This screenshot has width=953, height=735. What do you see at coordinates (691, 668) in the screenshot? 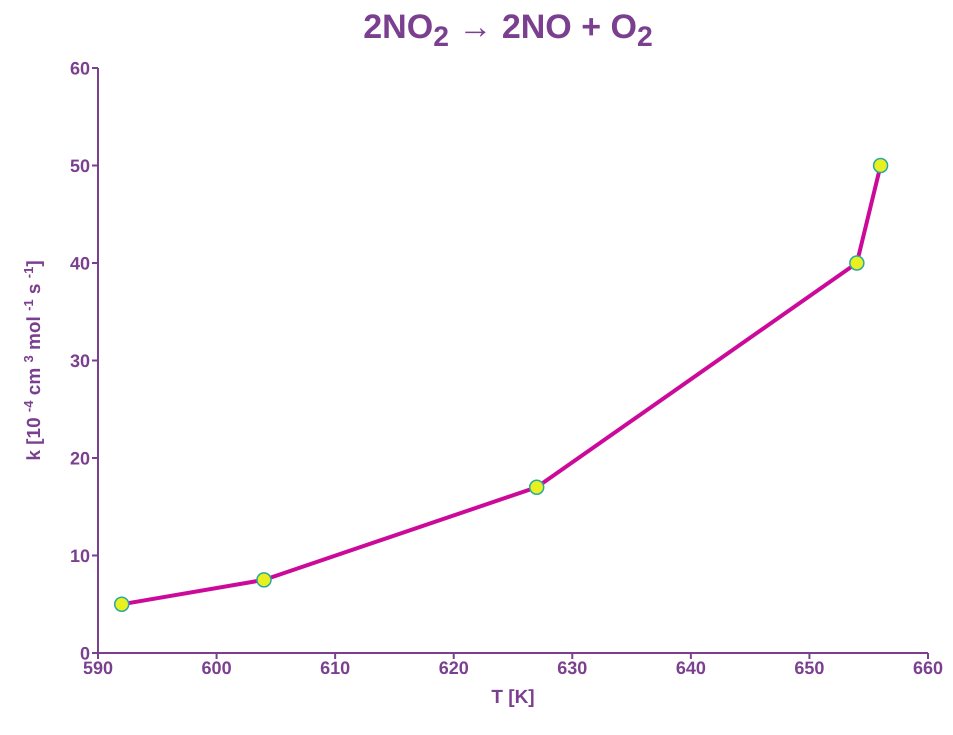
I see `x-tick-label: 640` at bounding box center [691, 668].